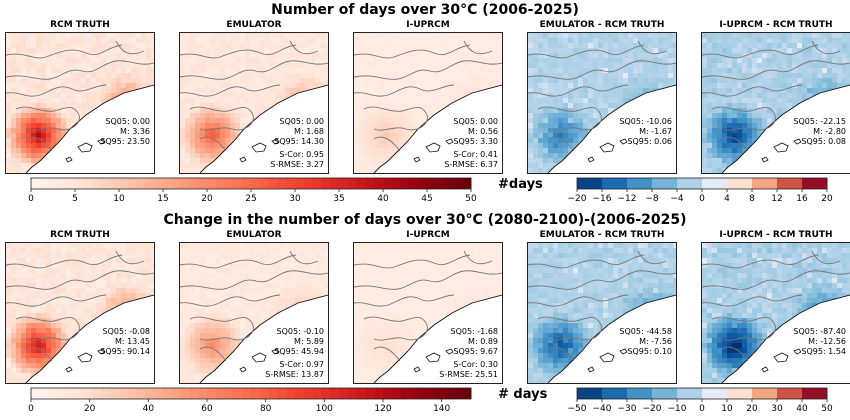  What do you see at coordinates (252, 193) in the screenshot?
I see `colorbar-sequential: 0 5 10 15 20 25 30 35 40 45 50` at bounding box center [252, 193].